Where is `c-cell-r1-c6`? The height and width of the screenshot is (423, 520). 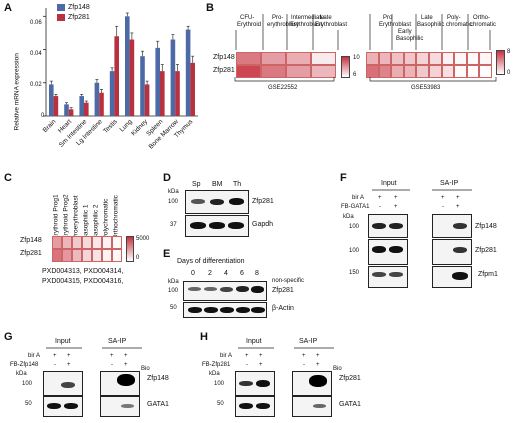
c-cell-r1-c6 is located at coordinates (117, 255).